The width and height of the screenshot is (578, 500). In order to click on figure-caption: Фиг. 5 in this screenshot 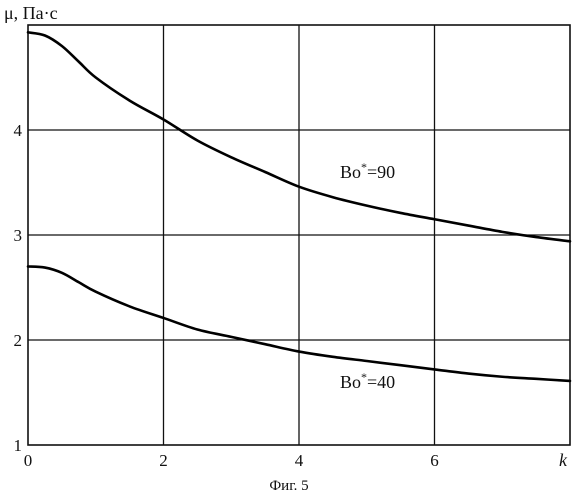, I will do `click(288, 486)`.